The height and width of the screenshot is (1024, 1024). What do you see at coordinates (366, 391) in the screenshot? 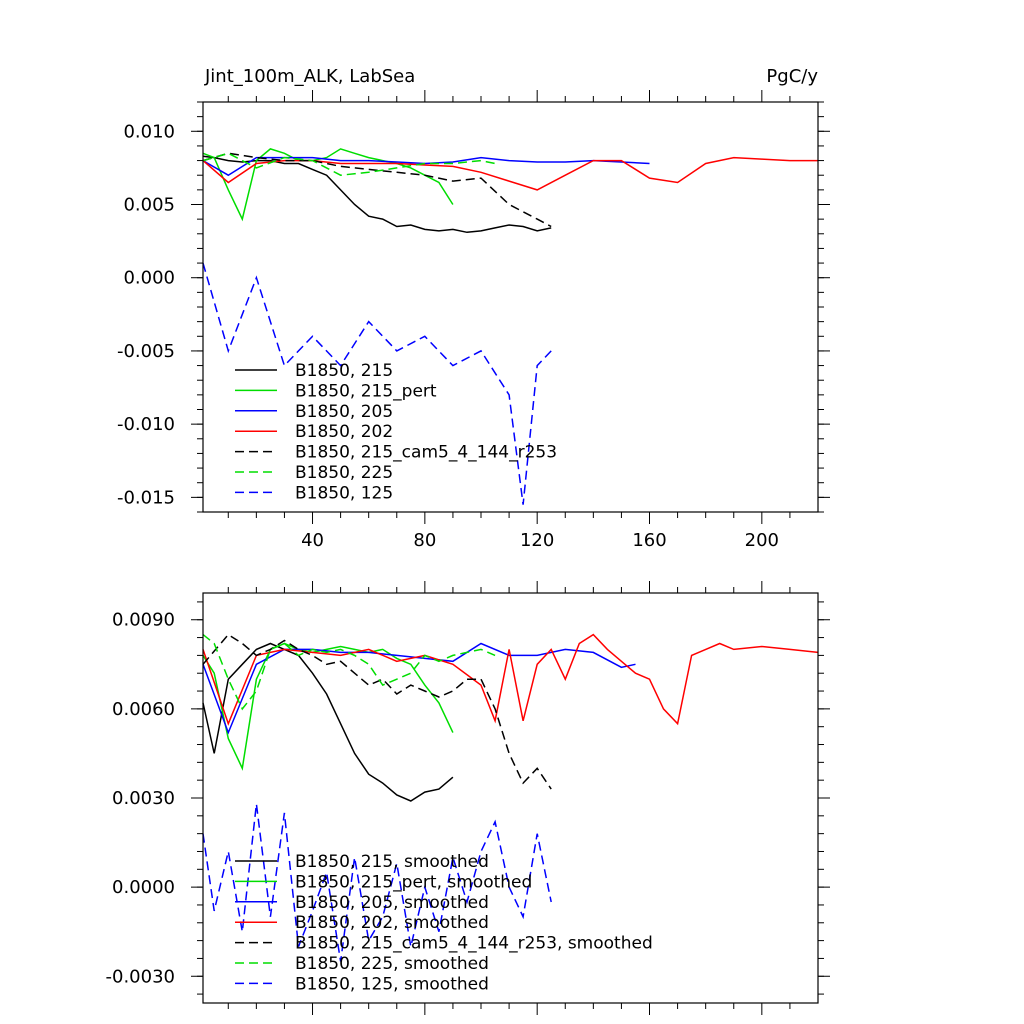
I see `legend-label-0-1: B1850, 215_pert` at bounding box center [366, 391].